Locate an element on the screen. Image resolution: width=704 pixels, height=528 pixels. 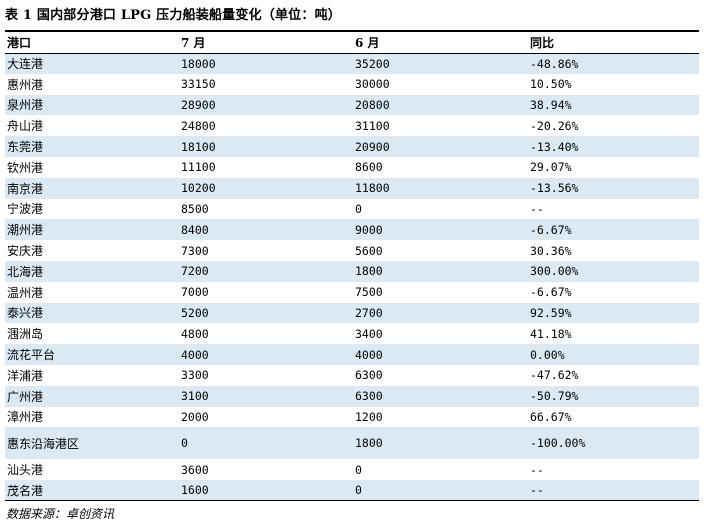
july-cell: 18100 is located at coordinates (198, 146).